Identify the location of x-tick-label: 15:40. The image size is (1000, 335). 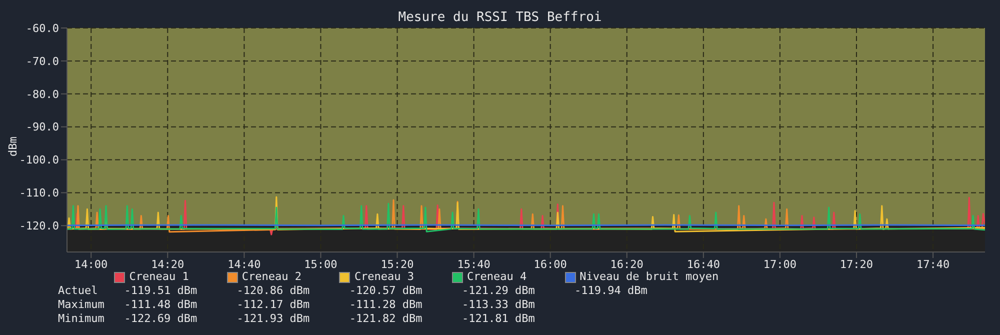
(473, 264).